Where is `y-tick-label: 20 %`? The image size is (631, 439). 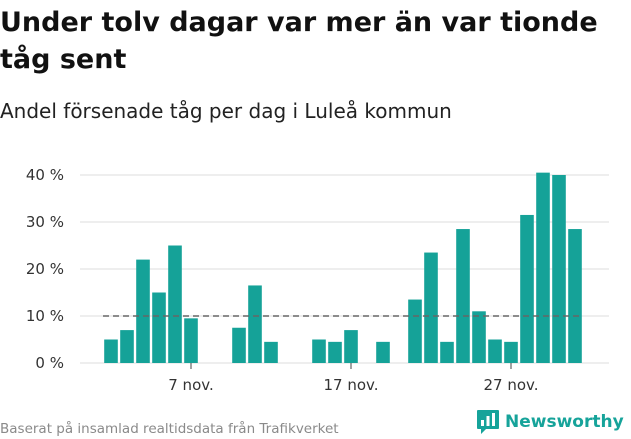
y-tick-label: 20 % is located at coordinates (45, 269).